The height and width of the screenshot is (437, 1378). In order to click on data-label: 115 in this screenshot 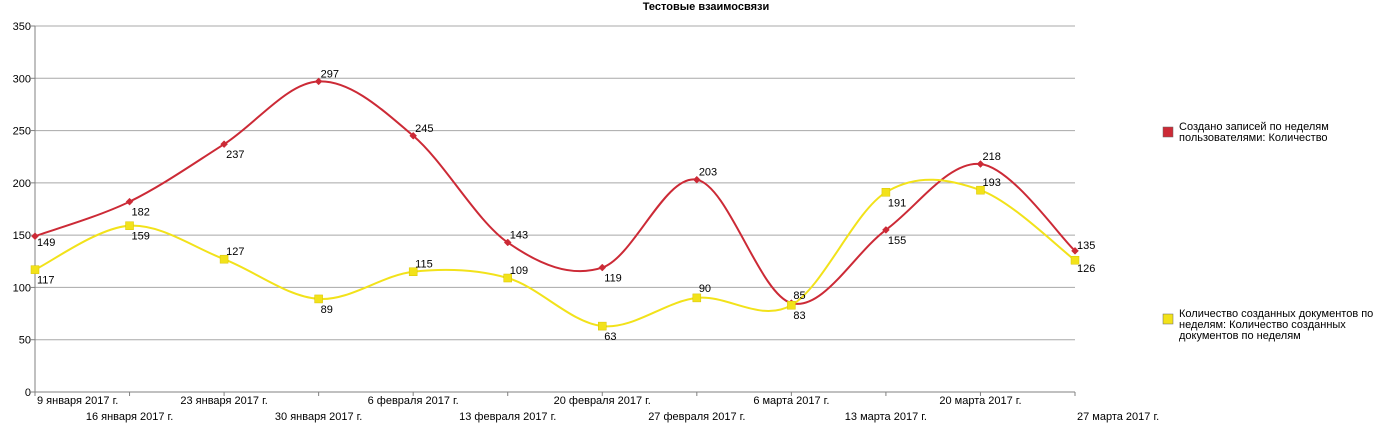, I will do `click(424, 265)`.